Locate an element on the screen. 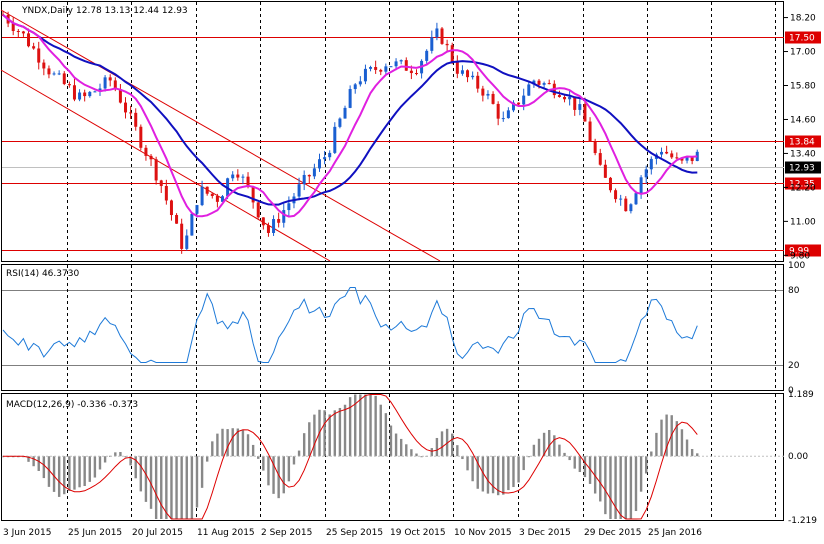 This screenshot has width=824, height=544. y-tick-label: 15.80 is located at coordinates (803, 87).